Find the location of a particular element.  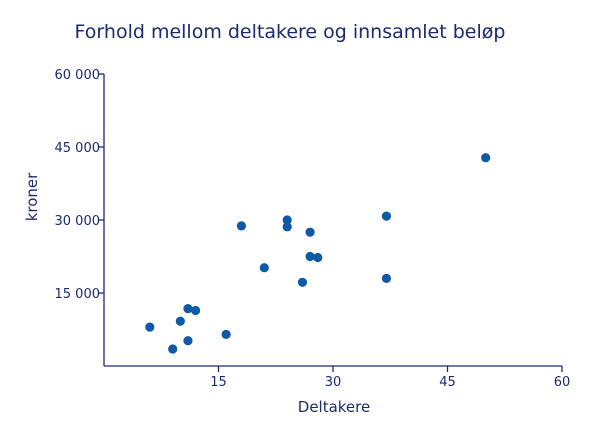

y-tick-label: 15 000 is located at coordinates (78, 294).